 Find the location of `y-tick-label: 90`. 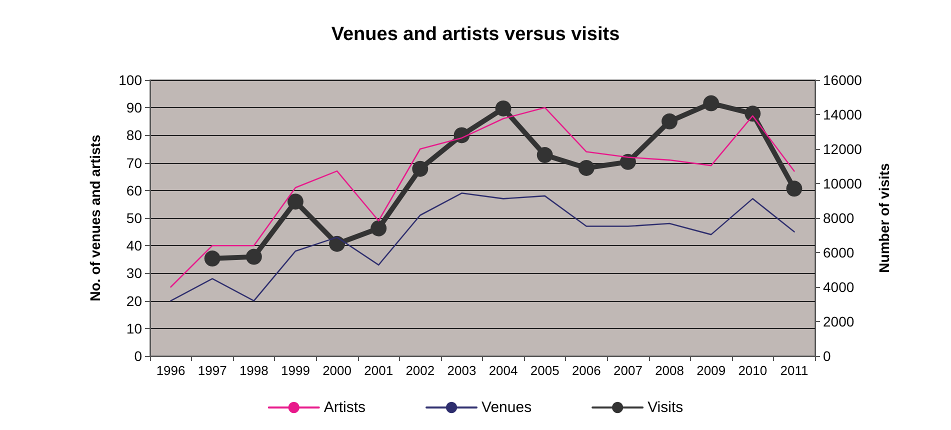

y-tick-label: 90 is located at coordinates (134, 108).